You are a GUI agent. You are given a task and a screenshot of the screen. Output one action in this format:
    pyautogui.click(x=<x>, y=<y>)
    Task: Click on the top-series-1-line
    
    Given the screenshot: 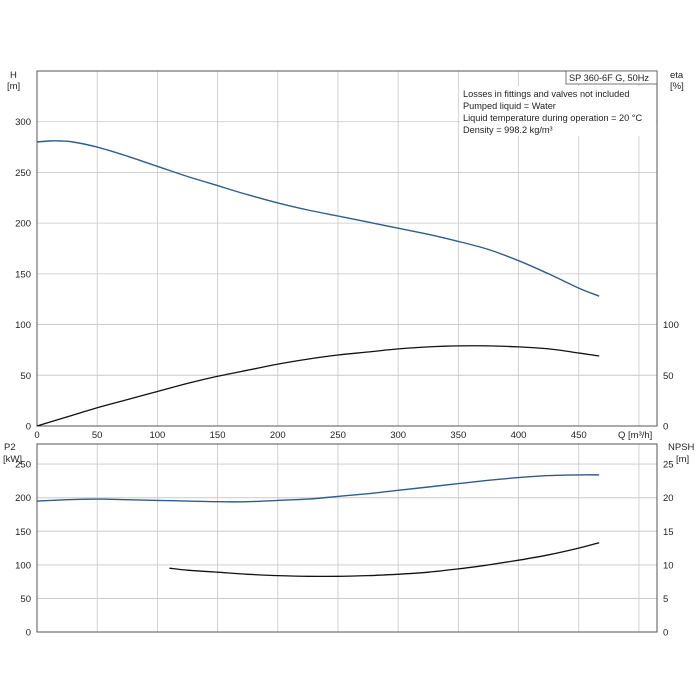 What is the action you would take?
    pyautogui.click(x=318, y=386)
    